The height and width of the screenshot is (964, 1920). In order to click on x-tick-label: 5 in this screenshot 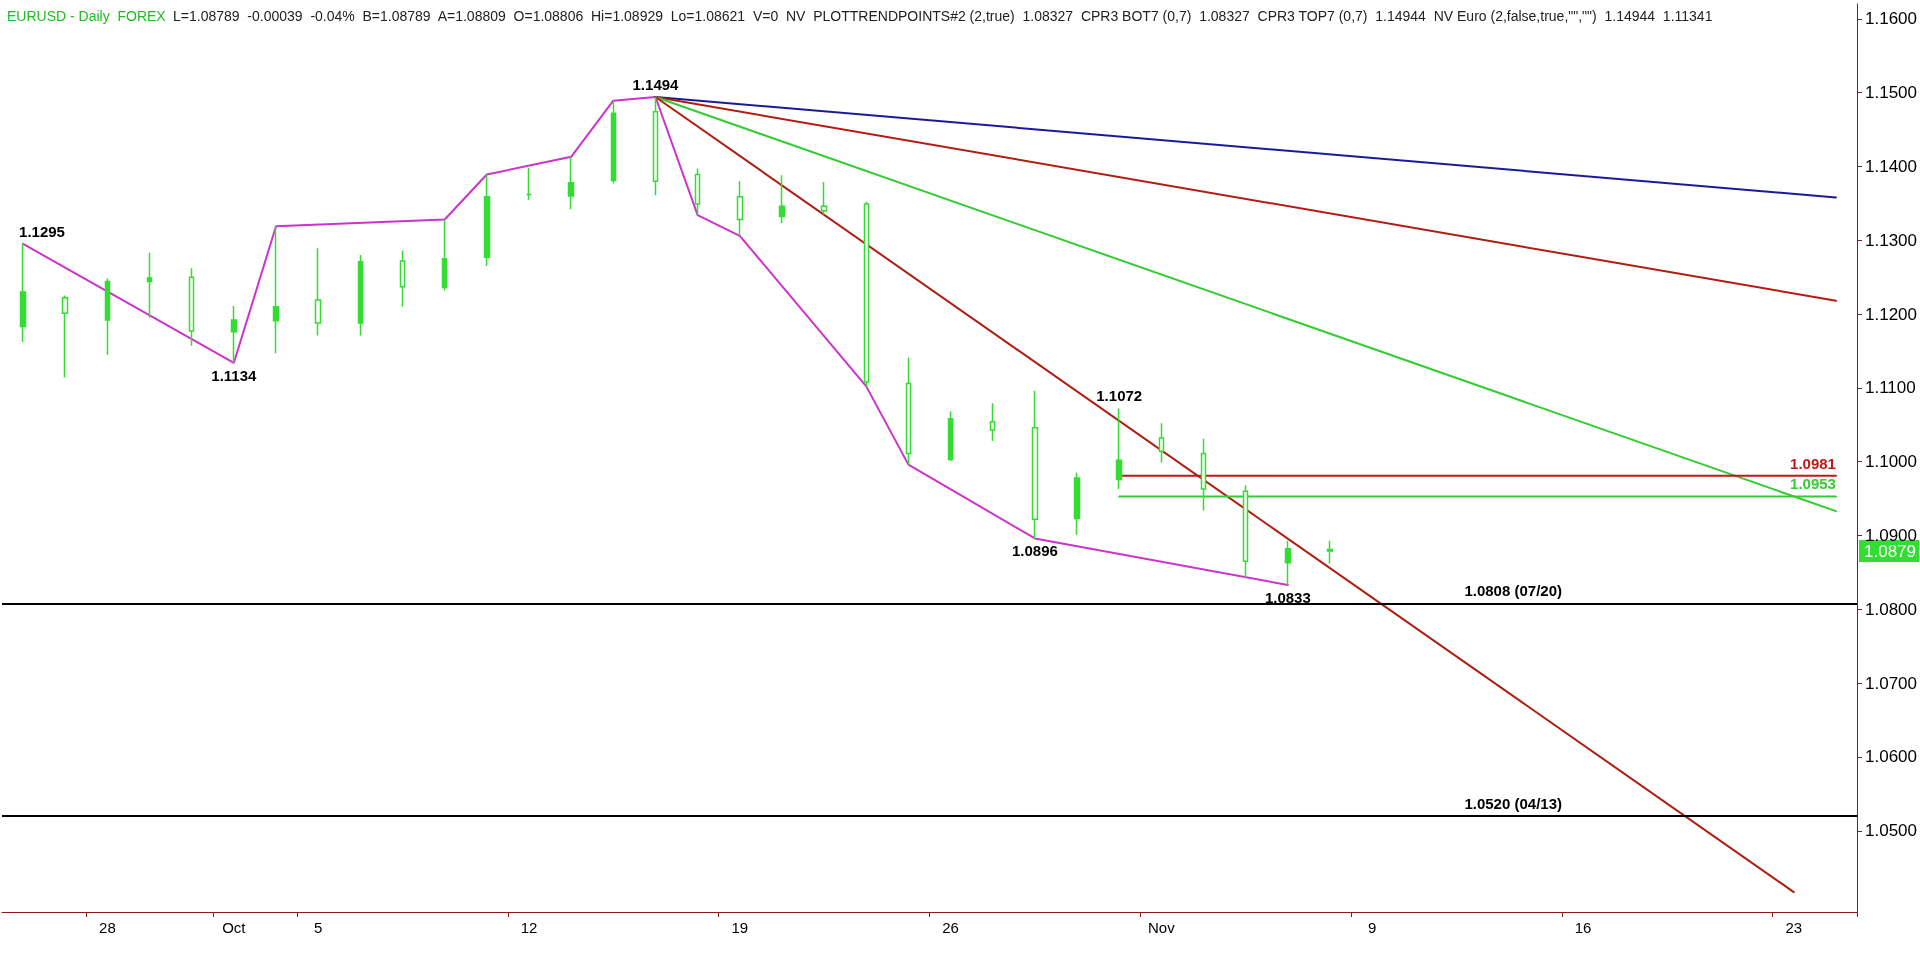, I will do `click(318, 927)`.